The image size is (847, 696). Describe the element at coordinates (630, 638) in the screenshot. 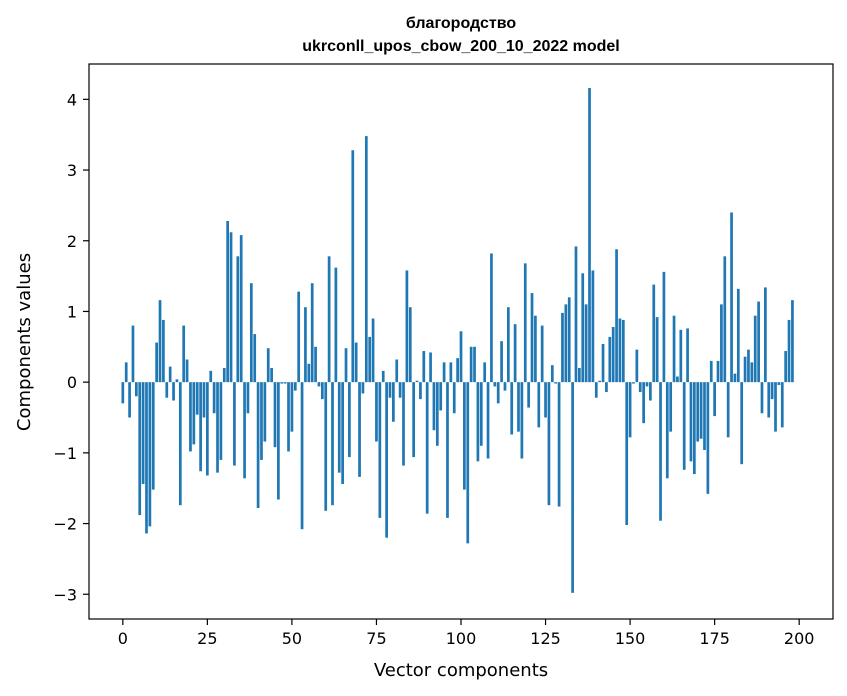

I see `x-tick-label: 150` at that location.